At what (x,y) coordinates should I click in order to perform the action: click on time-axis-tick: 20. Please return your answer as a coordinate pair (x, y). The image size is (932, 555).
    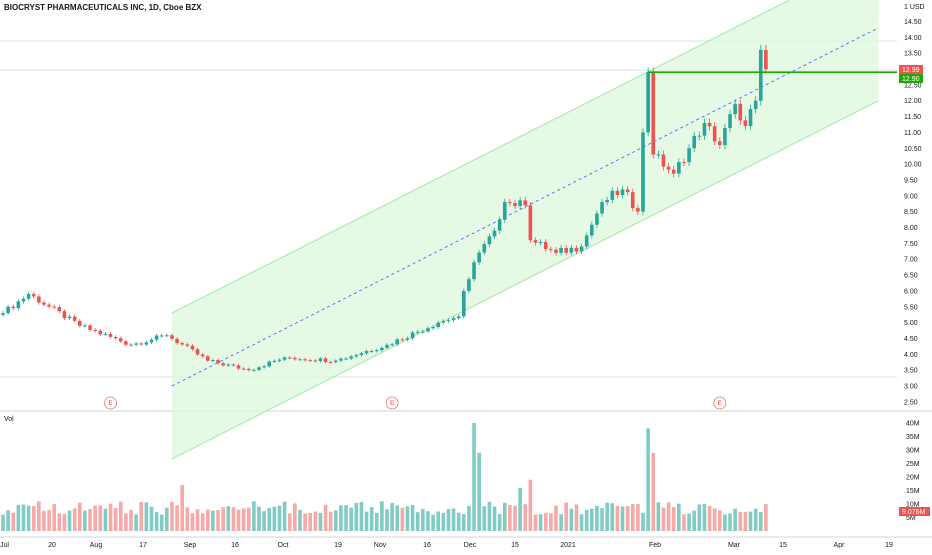
    Looking at the image, I should click on (52, 545).